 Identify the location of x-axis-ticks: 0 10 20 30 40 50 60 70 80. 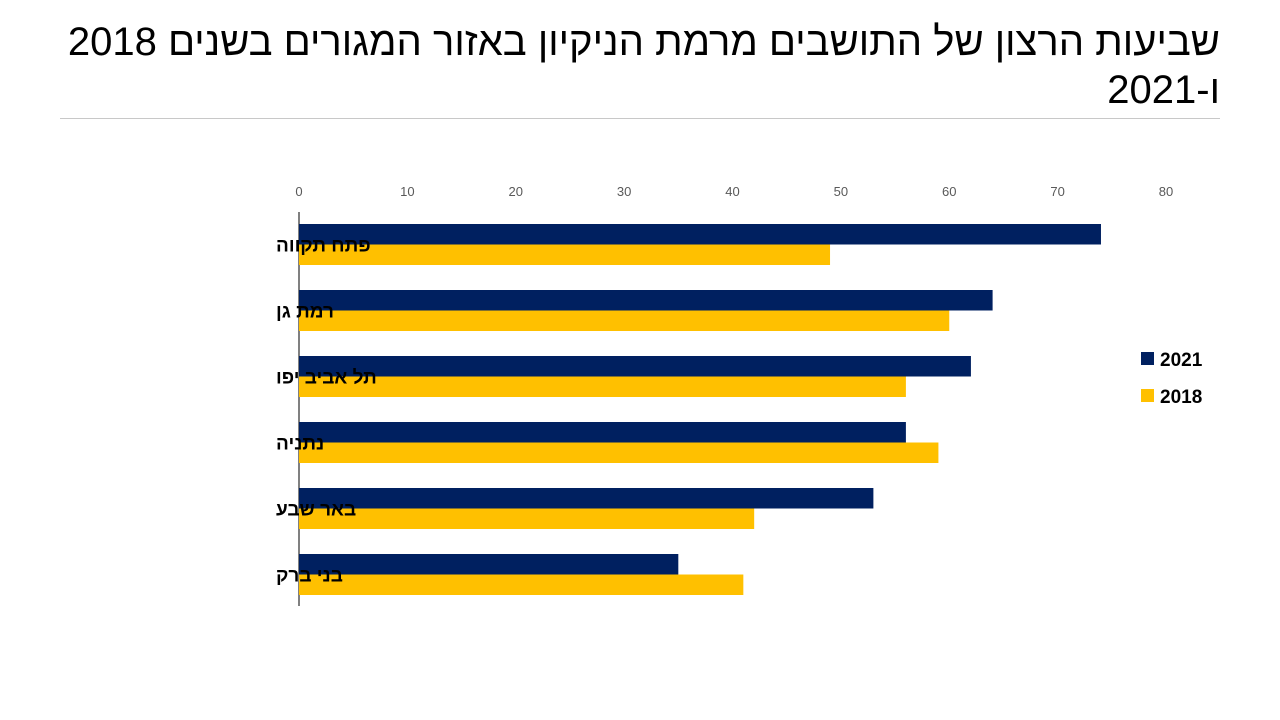
(734, 191).